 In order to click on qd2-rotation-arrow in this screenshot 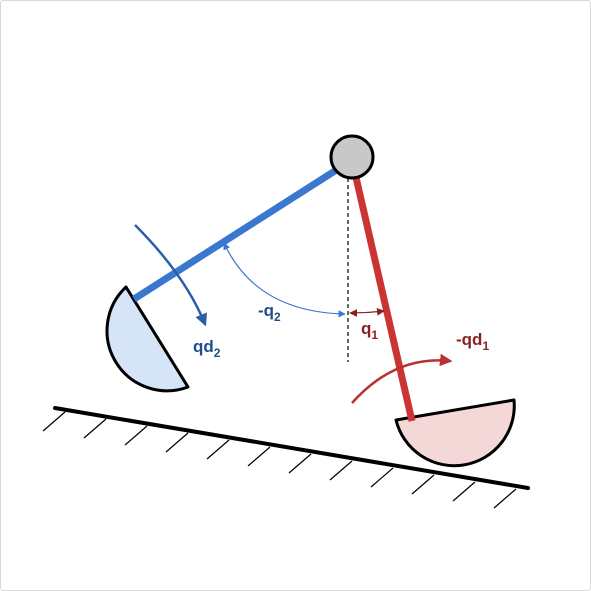, I will do `click(171, 275)`.